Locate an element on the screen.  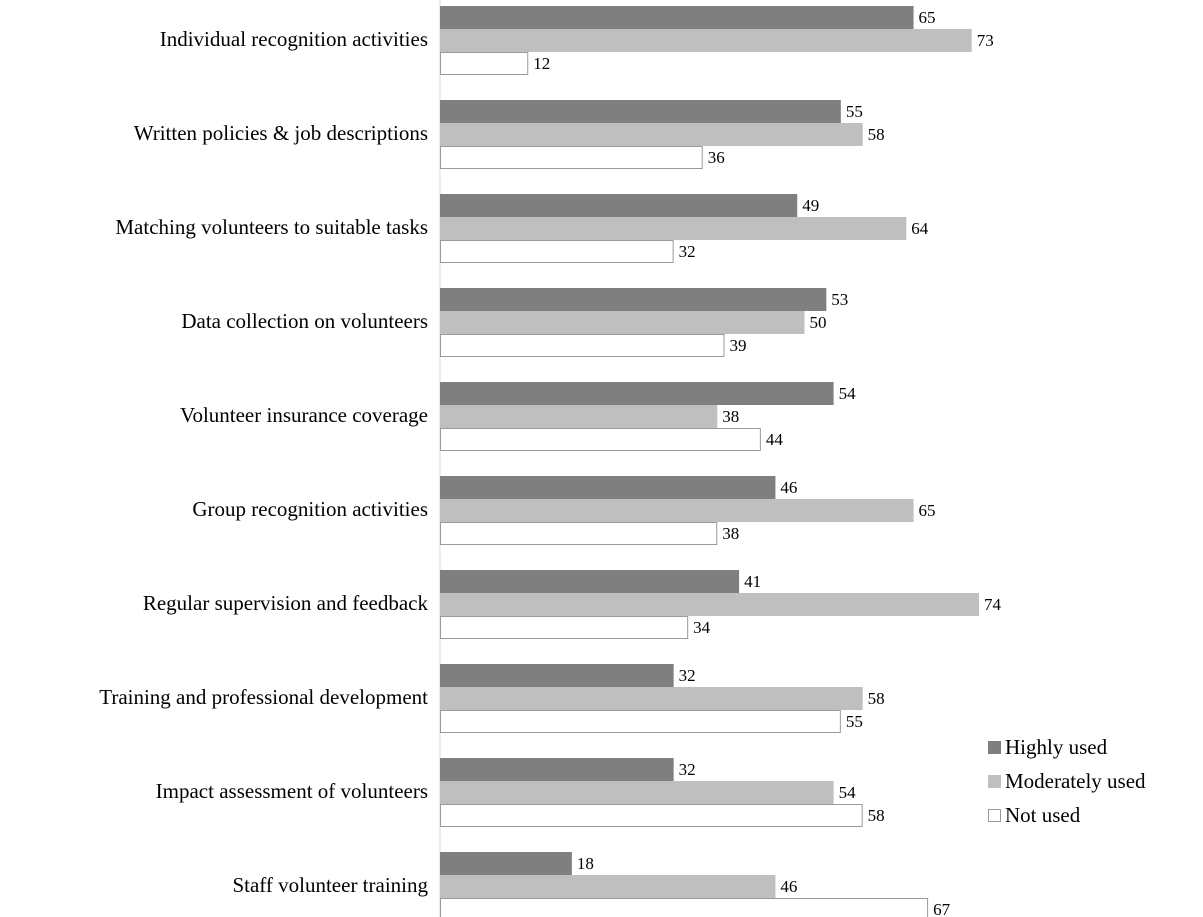
bar-staff-volunteer-training-moderately-used is located at coordinates (608, 886).